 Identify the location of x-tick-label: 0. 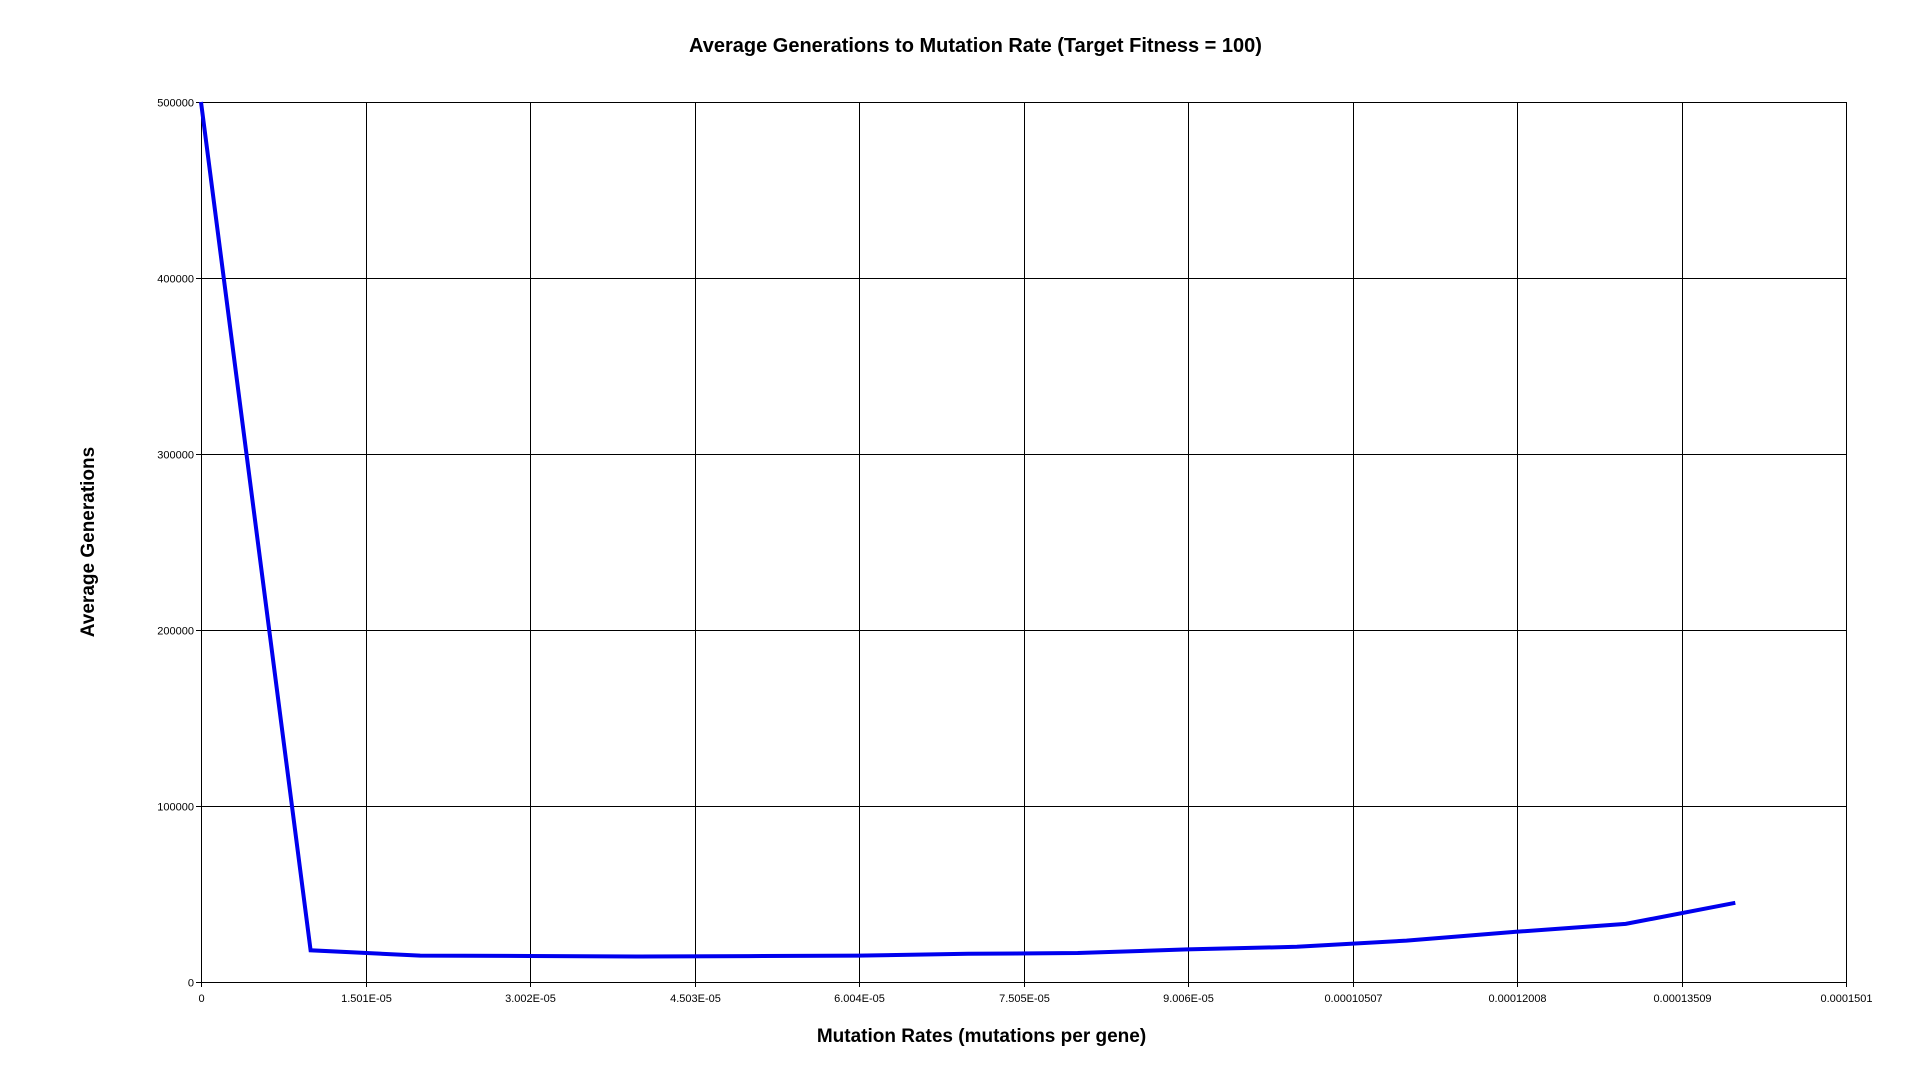
(201, 999).